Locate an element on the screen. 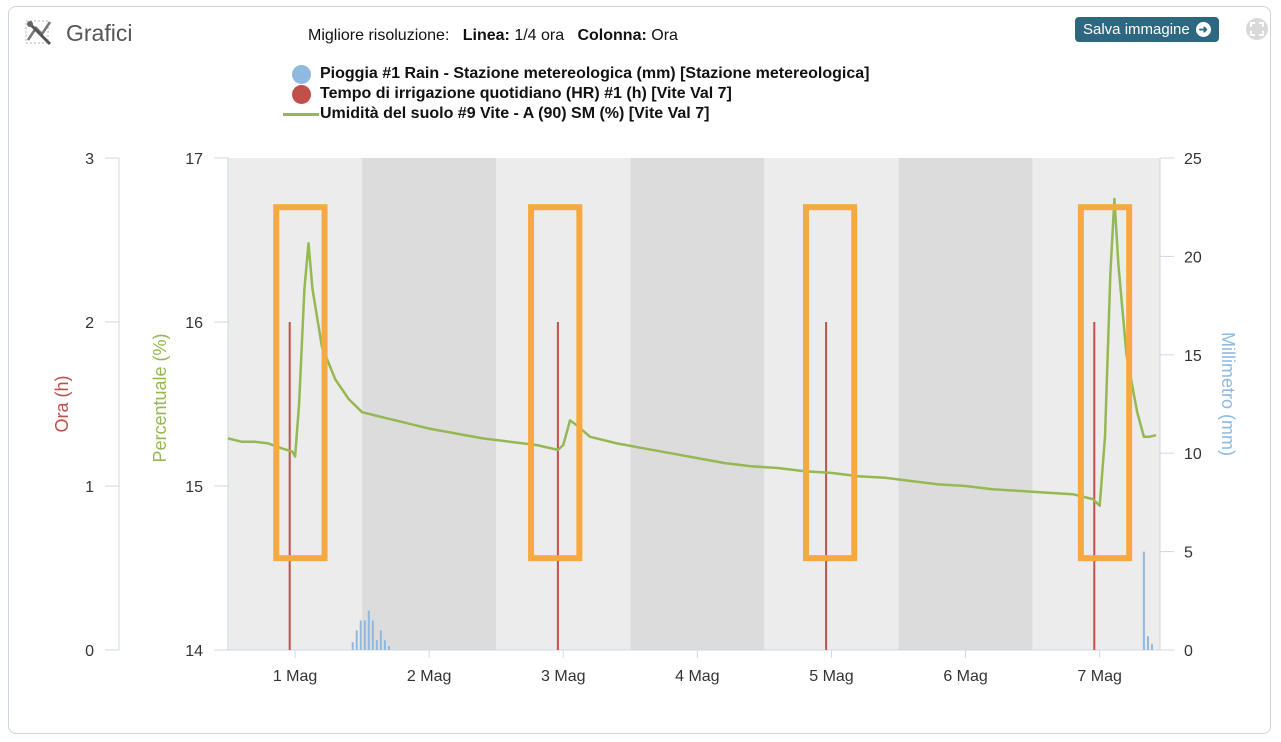 The width and height of the screenshot is (1281, 742). x-tick-label: 1 Mag is located at coordinates (295, 676).